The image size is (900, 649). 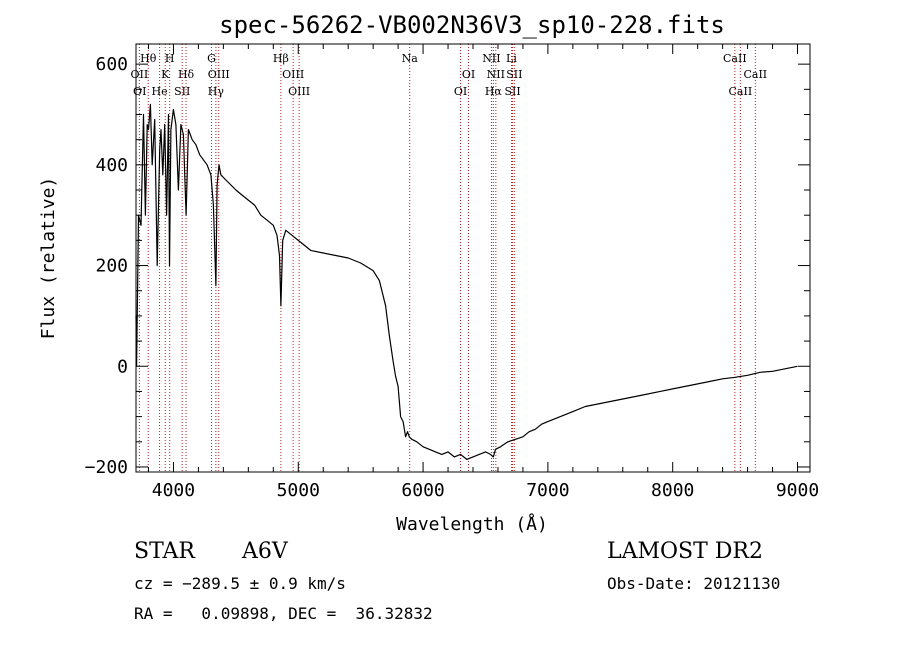 I want to click on x-tick-label: 5000, so click(x=298, y=490).